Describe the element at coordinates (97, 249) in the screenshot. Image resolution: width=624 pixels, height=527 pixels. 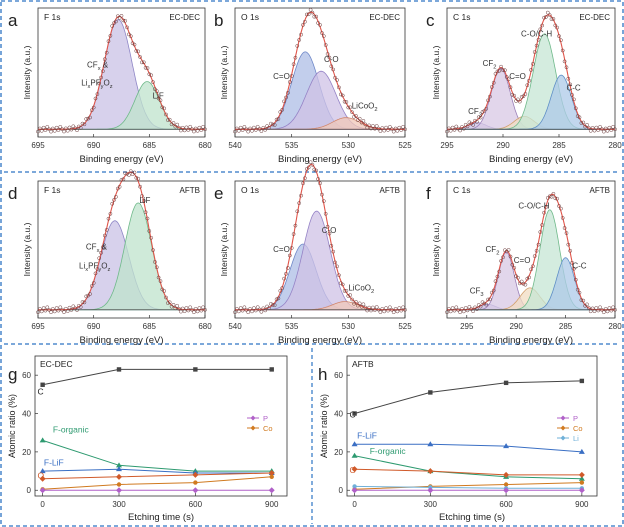
I see `peak-label: CFx &` at that location.